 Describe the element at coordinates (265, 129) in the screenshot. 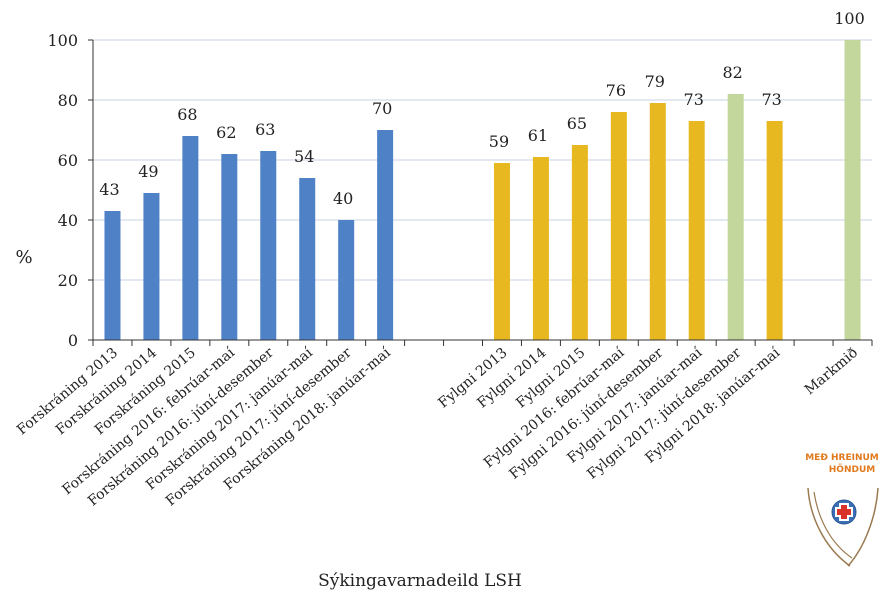

I see `data-label: 63` at that location.